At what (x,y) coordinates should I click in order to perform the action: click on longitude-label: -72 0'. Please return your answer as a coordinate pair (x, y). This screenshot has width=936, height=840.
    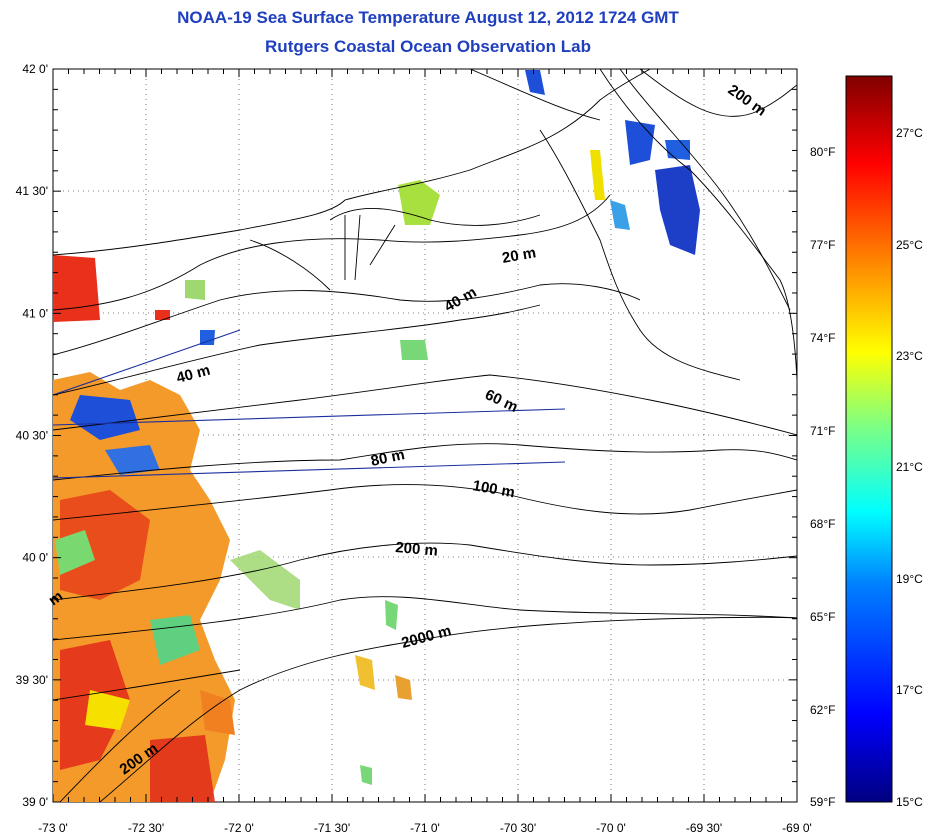
    Looking at the image, I should click on (239, 828).